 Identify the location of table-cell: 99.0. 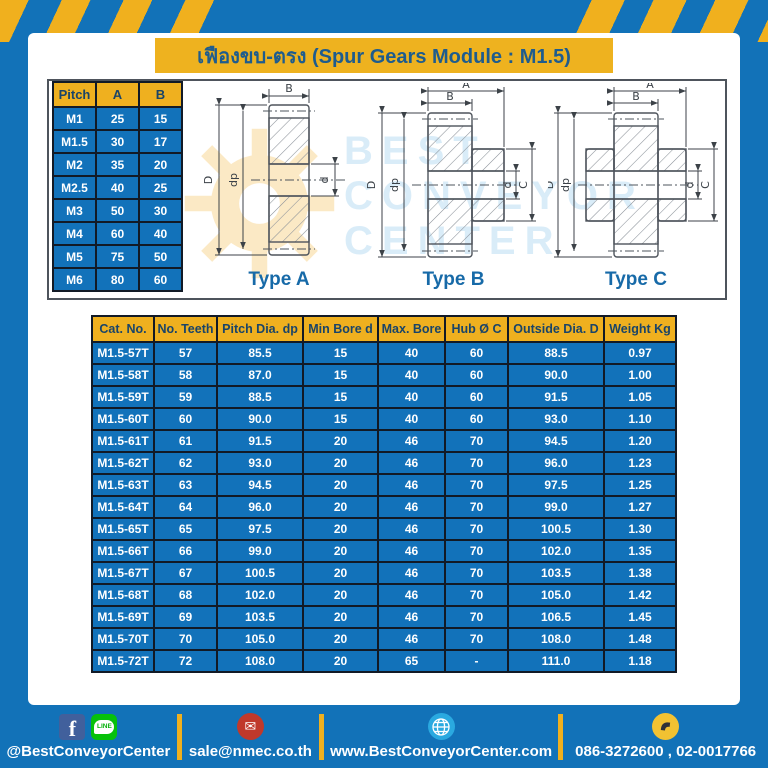
(260, 551).